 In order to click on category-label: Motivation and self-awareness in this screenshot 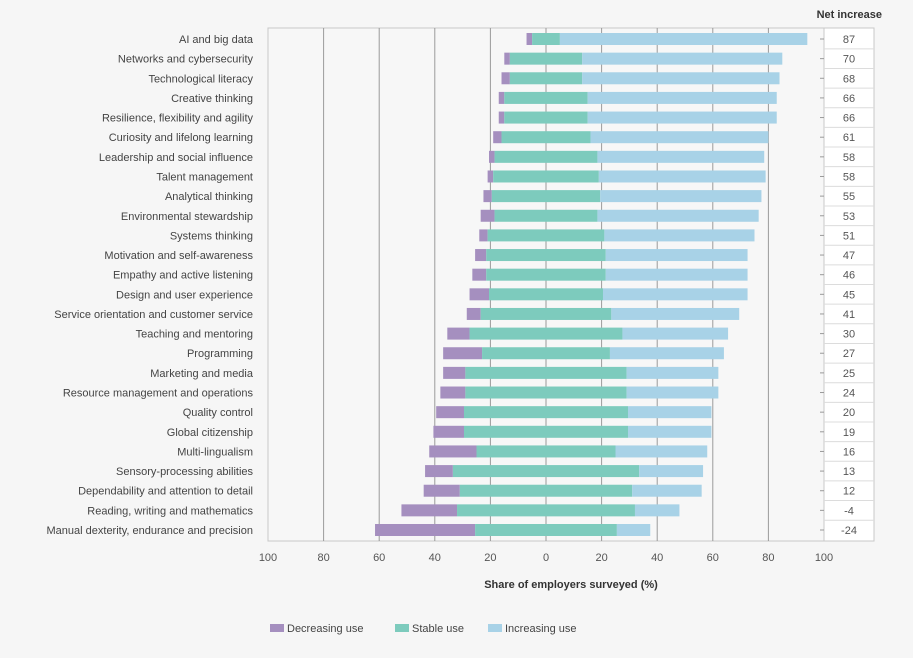, I will do `click(178, 256)`.